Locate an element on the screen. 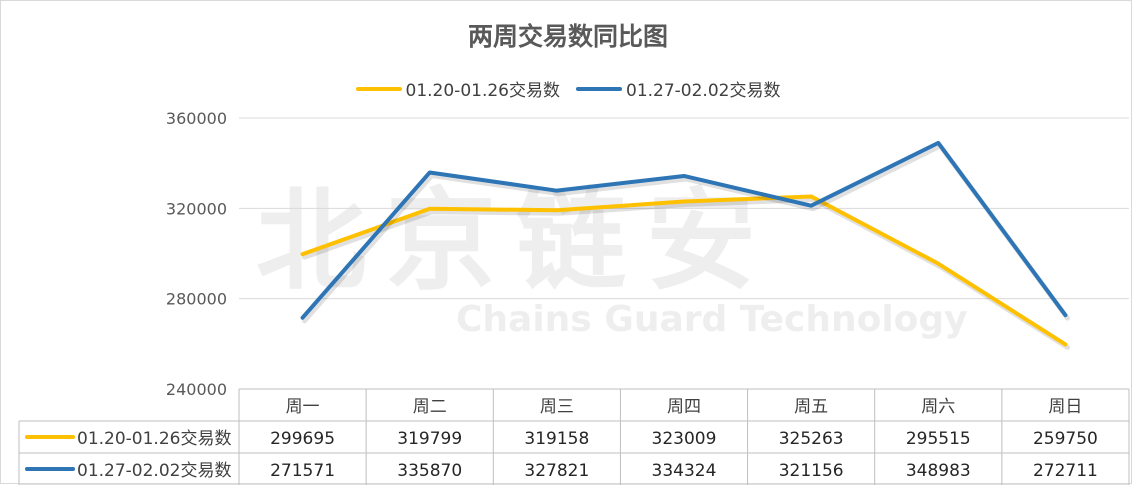 This screenshot has width=1134, height=498. table-cell-value: 348983 is located at coordinates (938, 471).